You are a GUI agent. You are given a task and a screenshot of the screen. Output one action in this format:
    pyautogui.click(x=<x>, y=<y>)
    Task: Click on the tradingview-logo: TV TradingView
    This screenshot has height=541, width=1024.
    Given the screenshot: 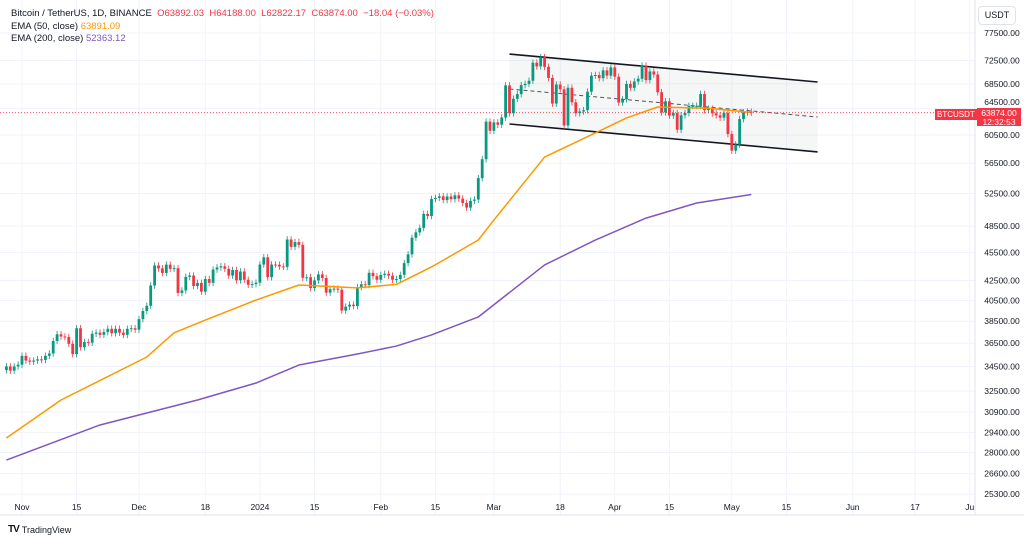 What is the action you would take?
    pyautogui.click(x=39, y=529)
    